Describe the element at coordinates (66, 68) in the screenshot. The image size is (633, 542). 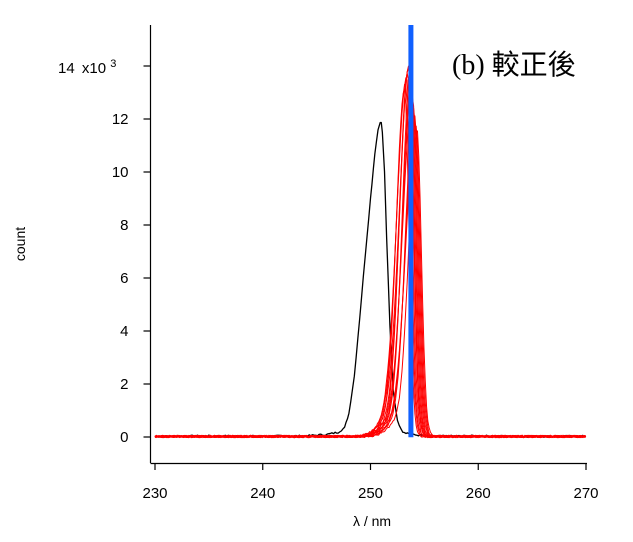
I see `y-multiplier-base: 14` at that location.